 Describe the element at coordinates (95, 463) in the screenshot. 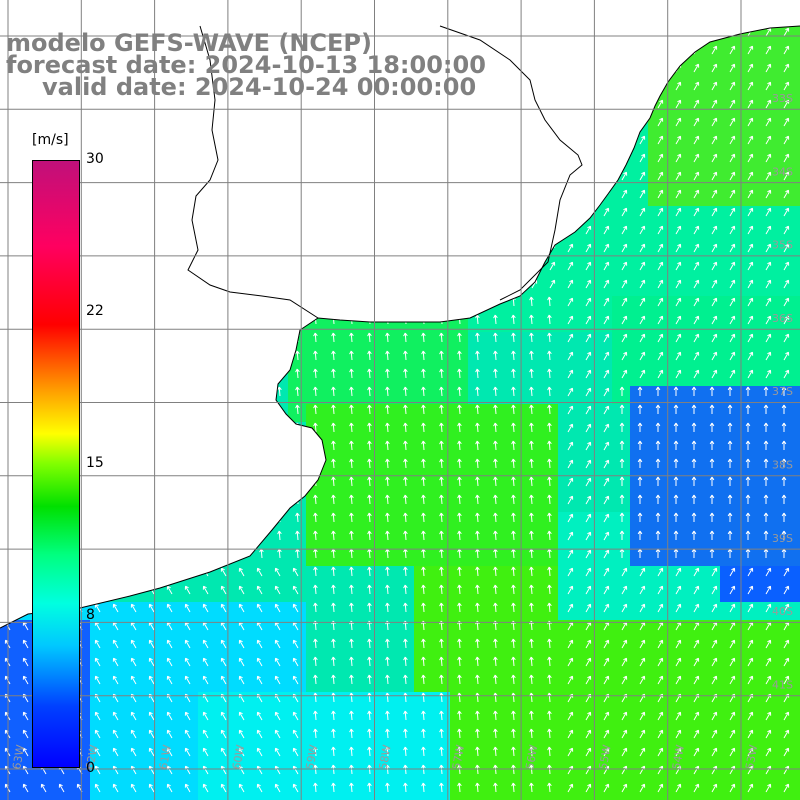

I see `colorbar-tick-15: 15` at that location.